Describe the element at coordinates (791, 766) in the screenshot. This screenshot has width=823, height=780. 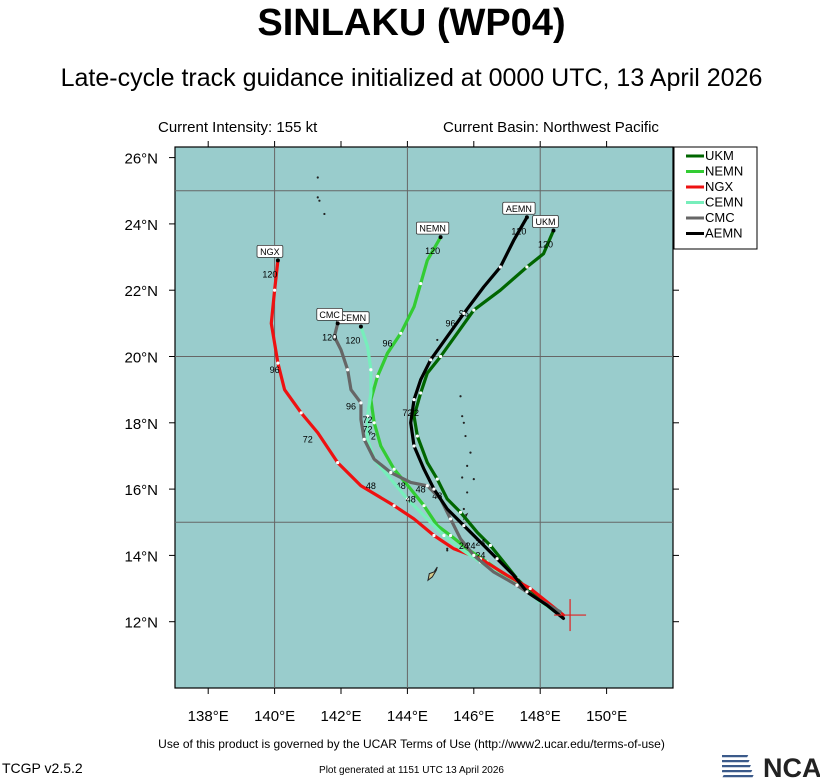
I see `ncar-logo-text: NCAR` at that location.